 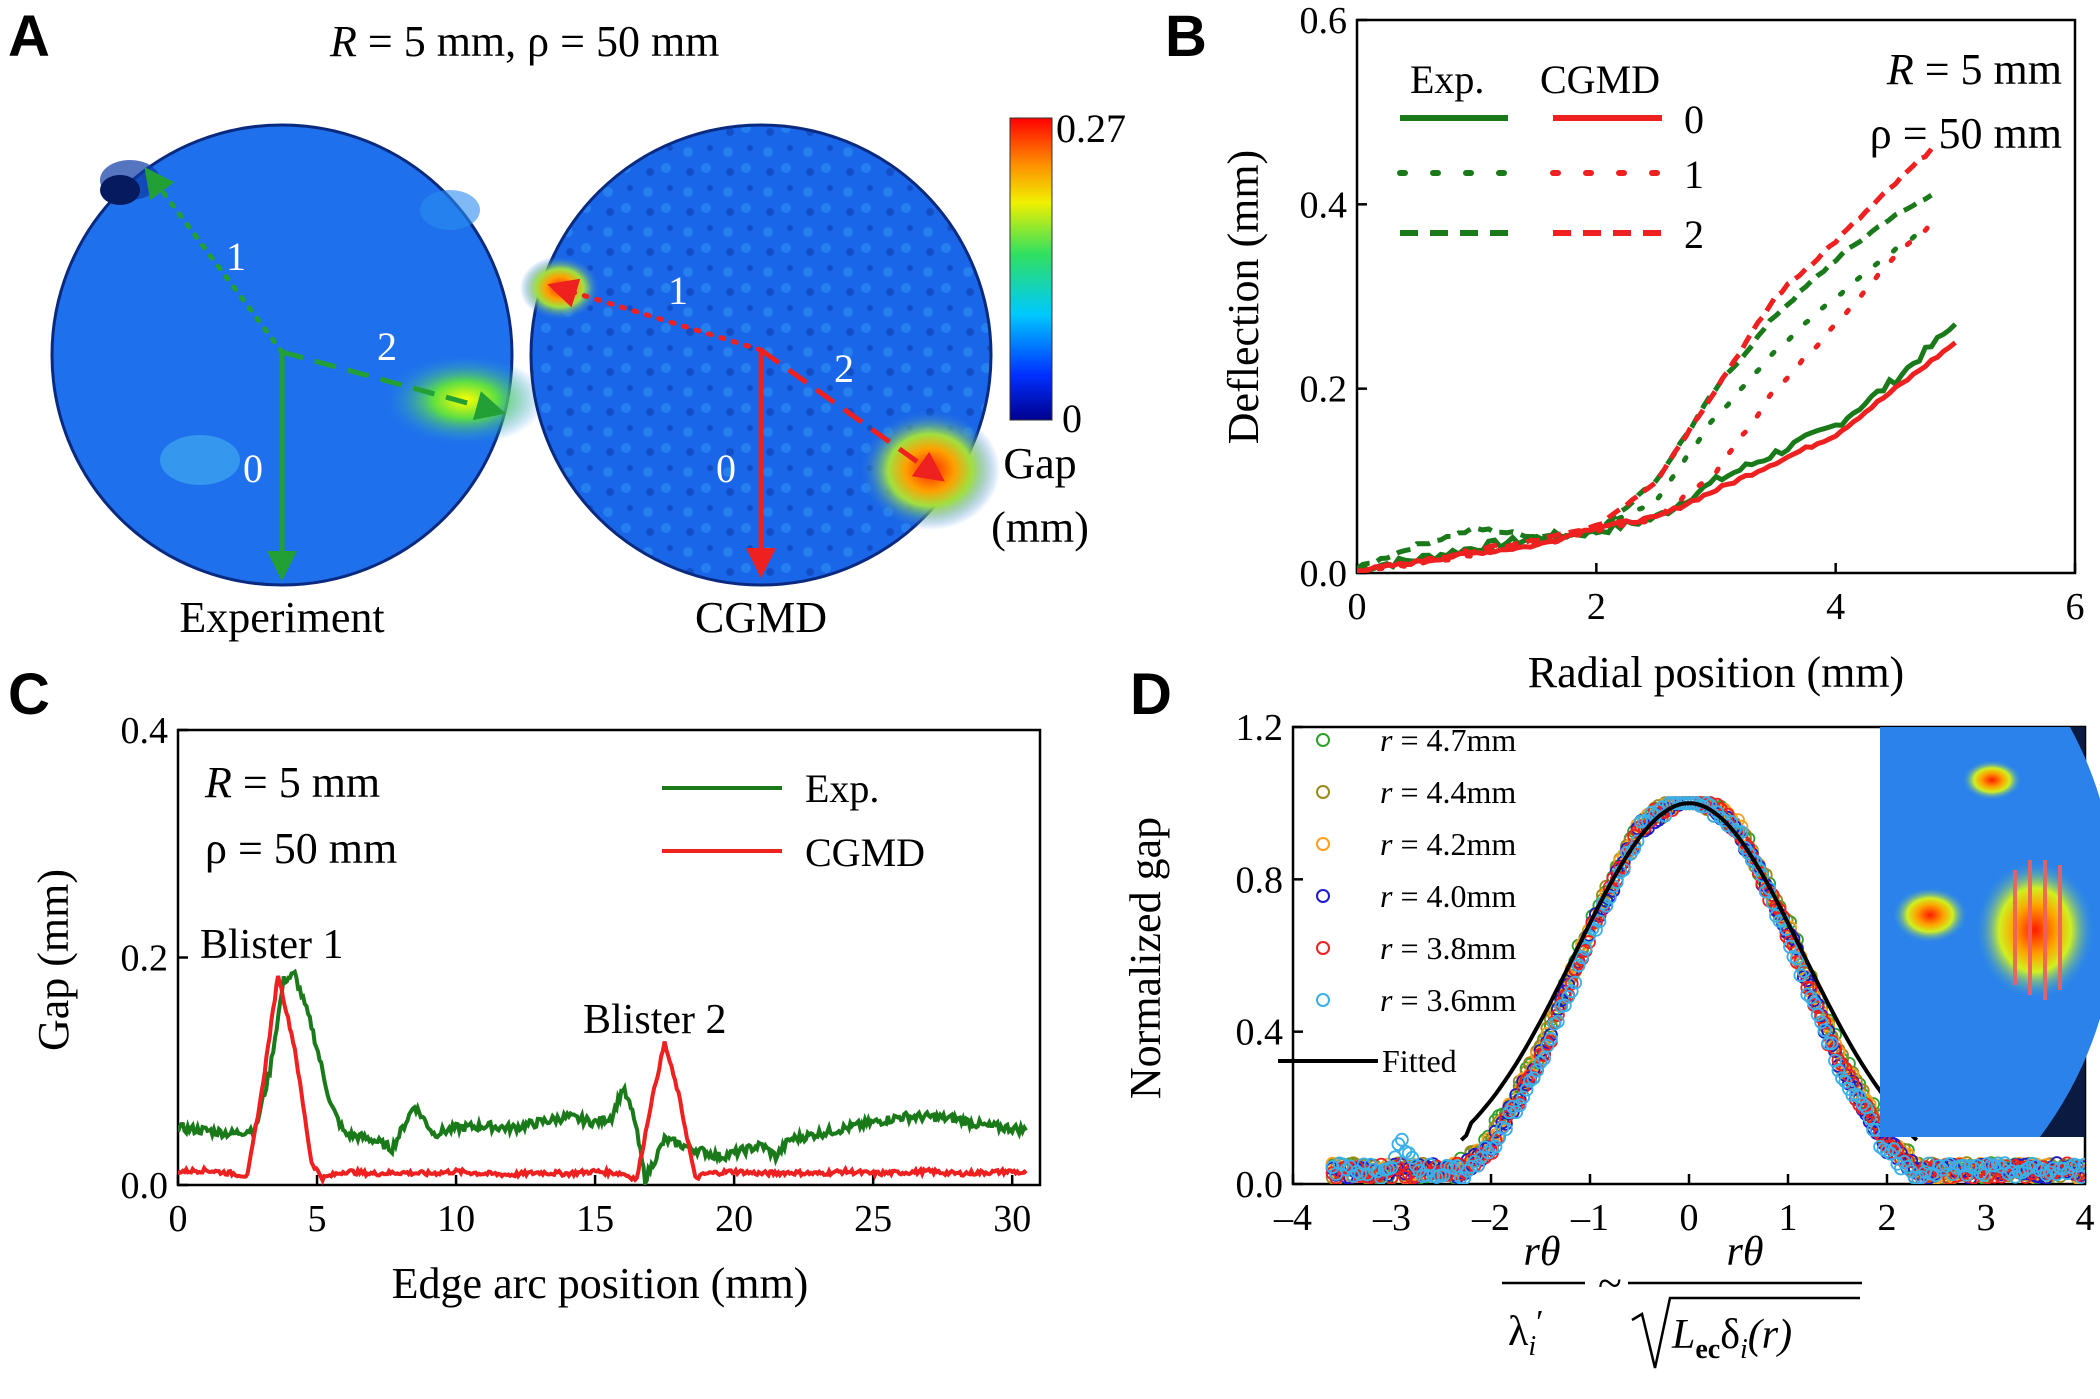 What do you see at coordinates (2075, 607) in the screenshot?
I see `x-tick-label: 6` at bounding box center [2075, 607].